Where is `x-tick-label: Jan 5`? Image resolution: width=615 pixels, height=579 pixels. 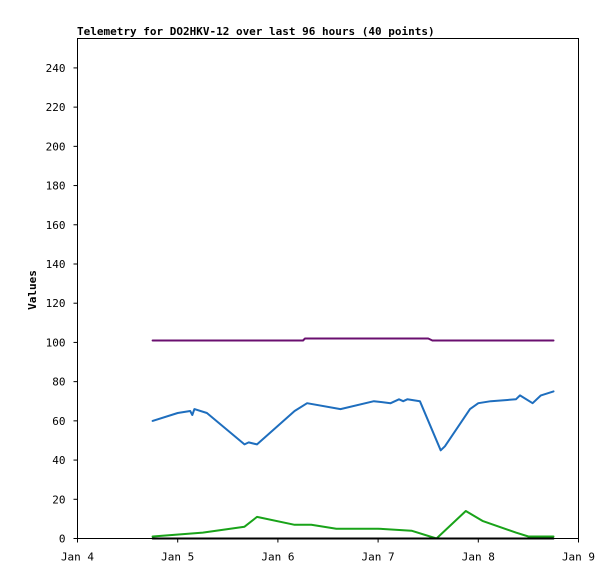
x-tick-label: Jan 5 is located at coordinates (177, 557).